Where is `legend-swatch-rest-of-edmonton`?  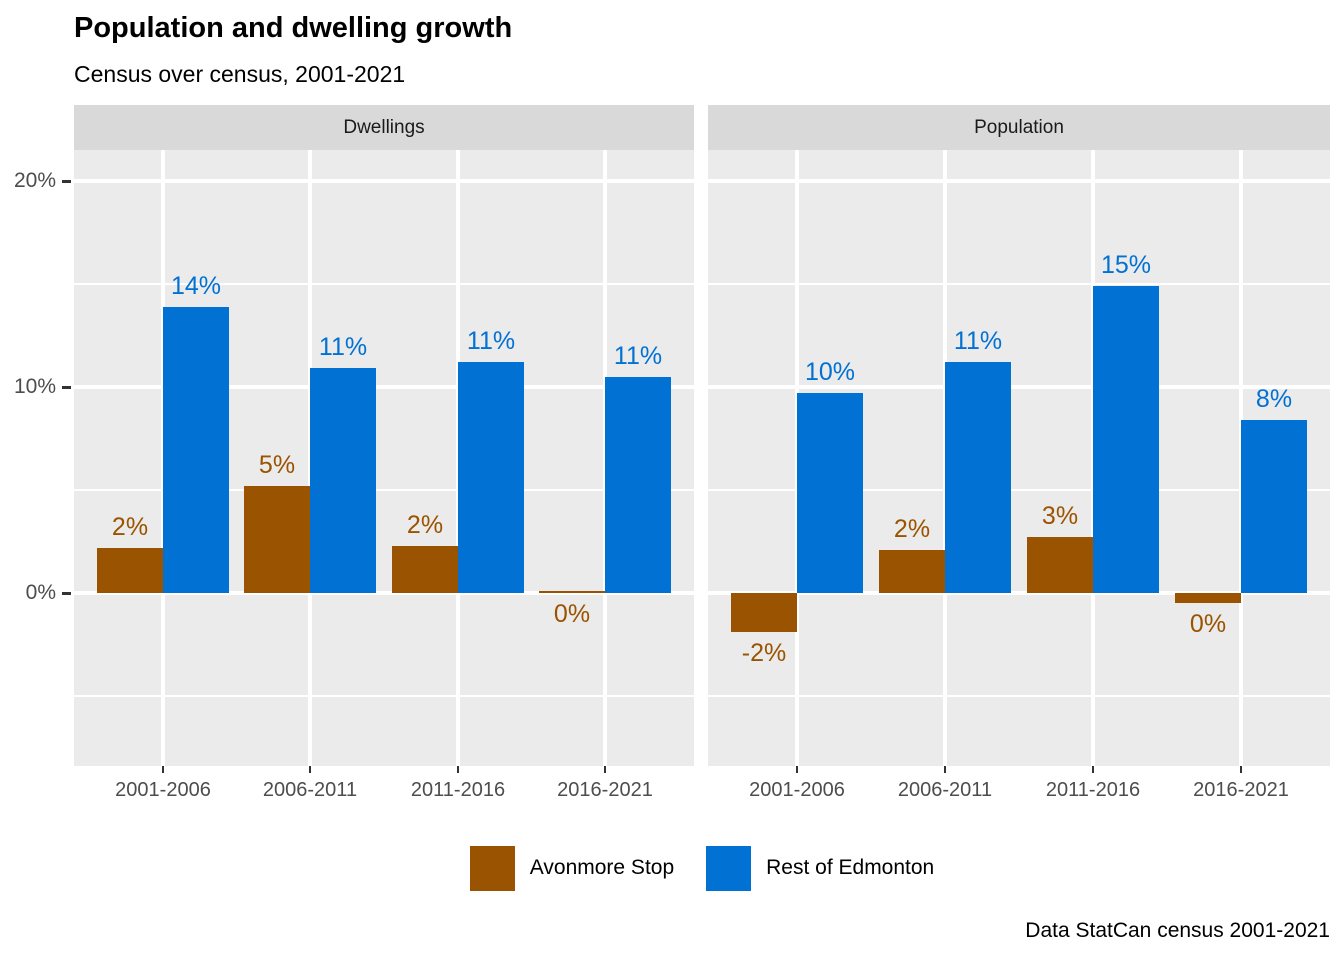 legend-swatch-rest-of-edmonton is located at coordinates (729, 868).